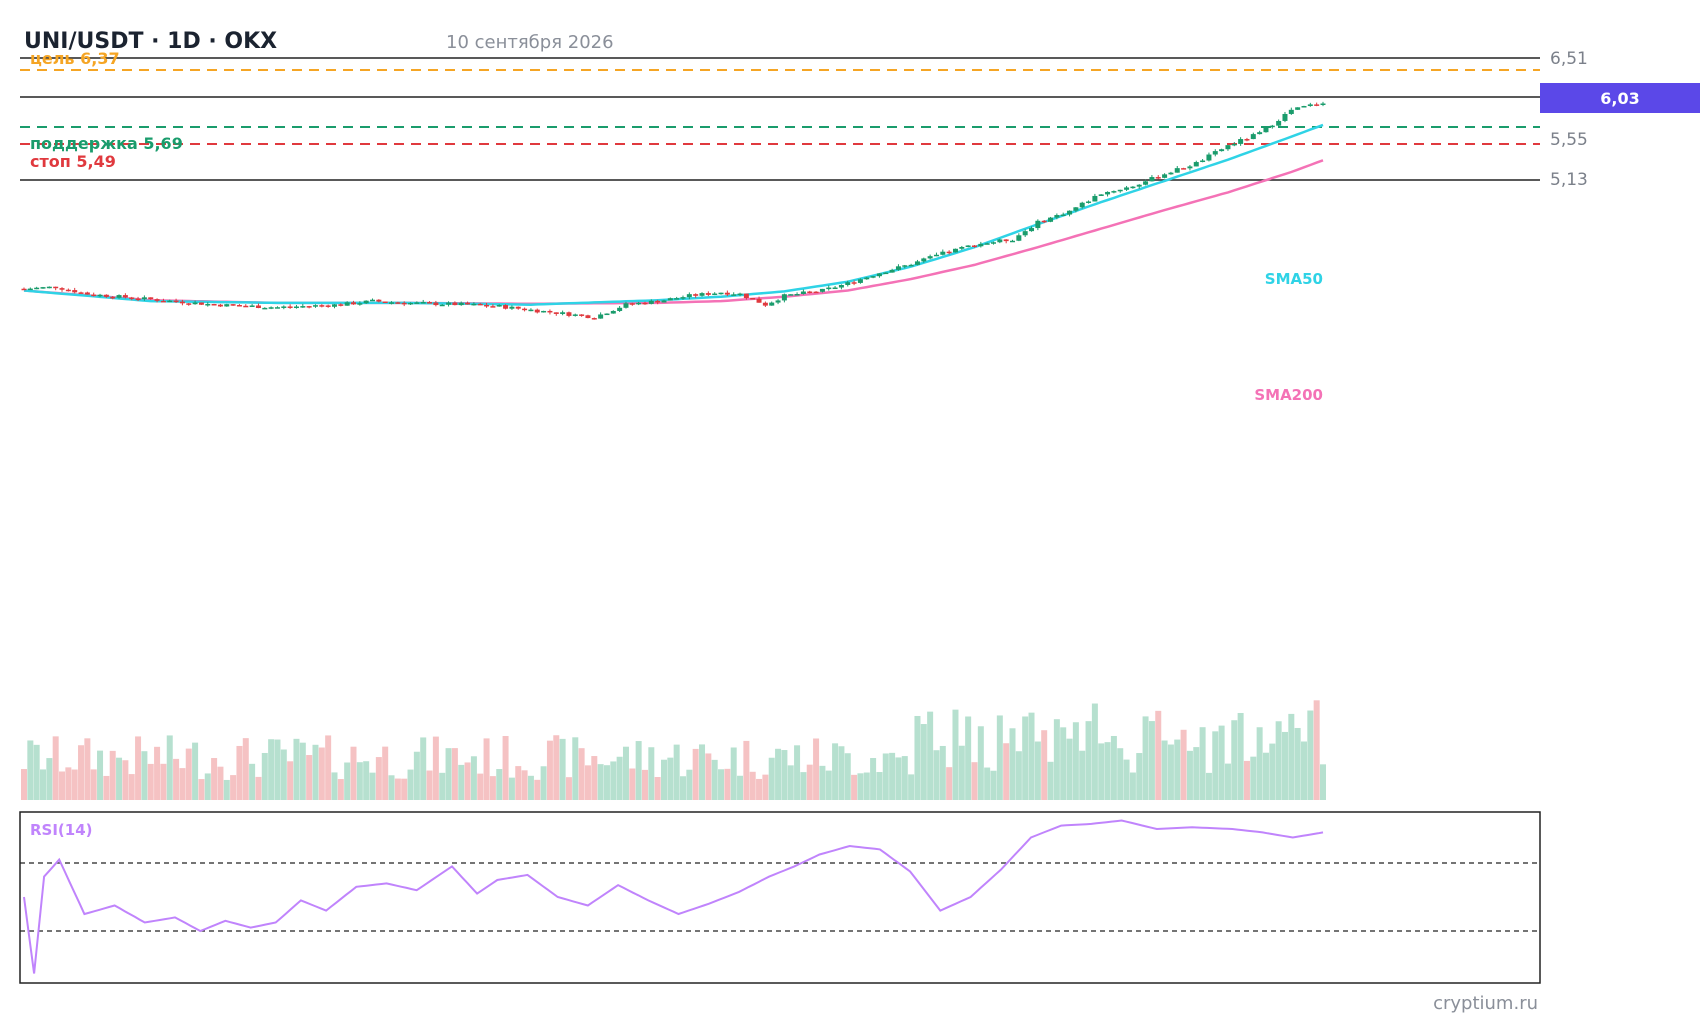 This screenshot has height=1020, width=1700. Describe the element at coordinates (61, 830) in the screenshot. I see `rsi-label: RSI(14)` at that location.